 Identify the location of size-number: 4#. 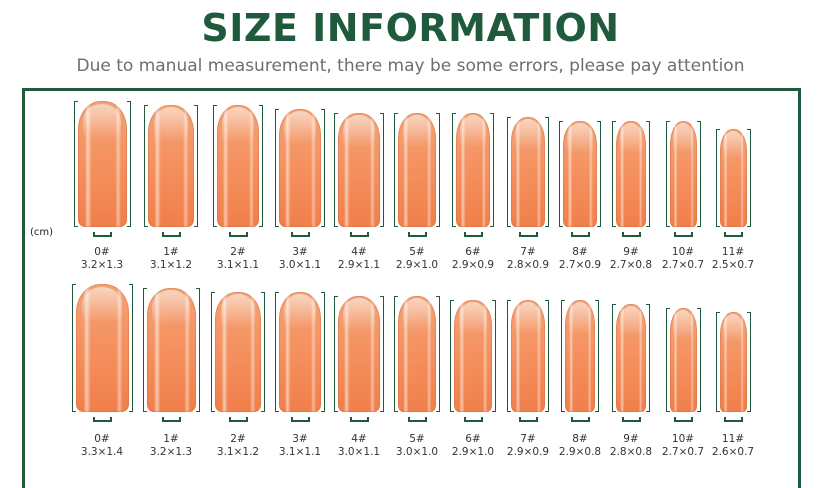
(359, 252).